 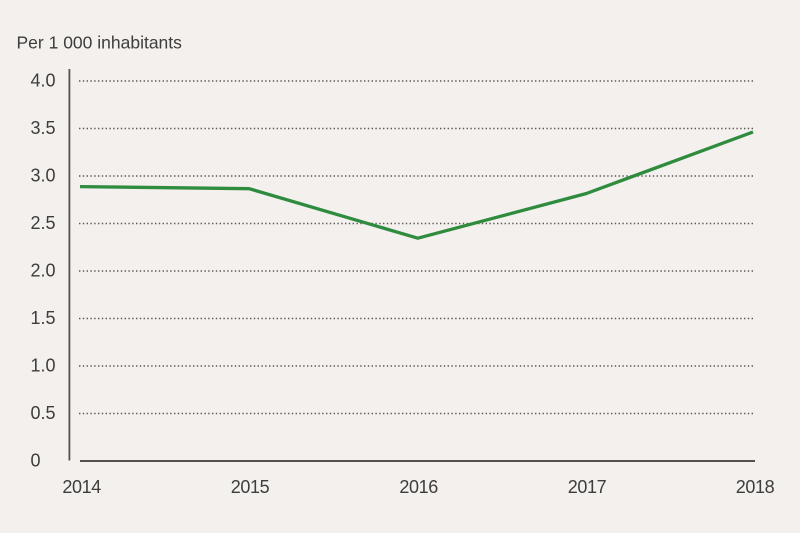 I want to click on svg-text: 2018, so click(x=755, y=487).